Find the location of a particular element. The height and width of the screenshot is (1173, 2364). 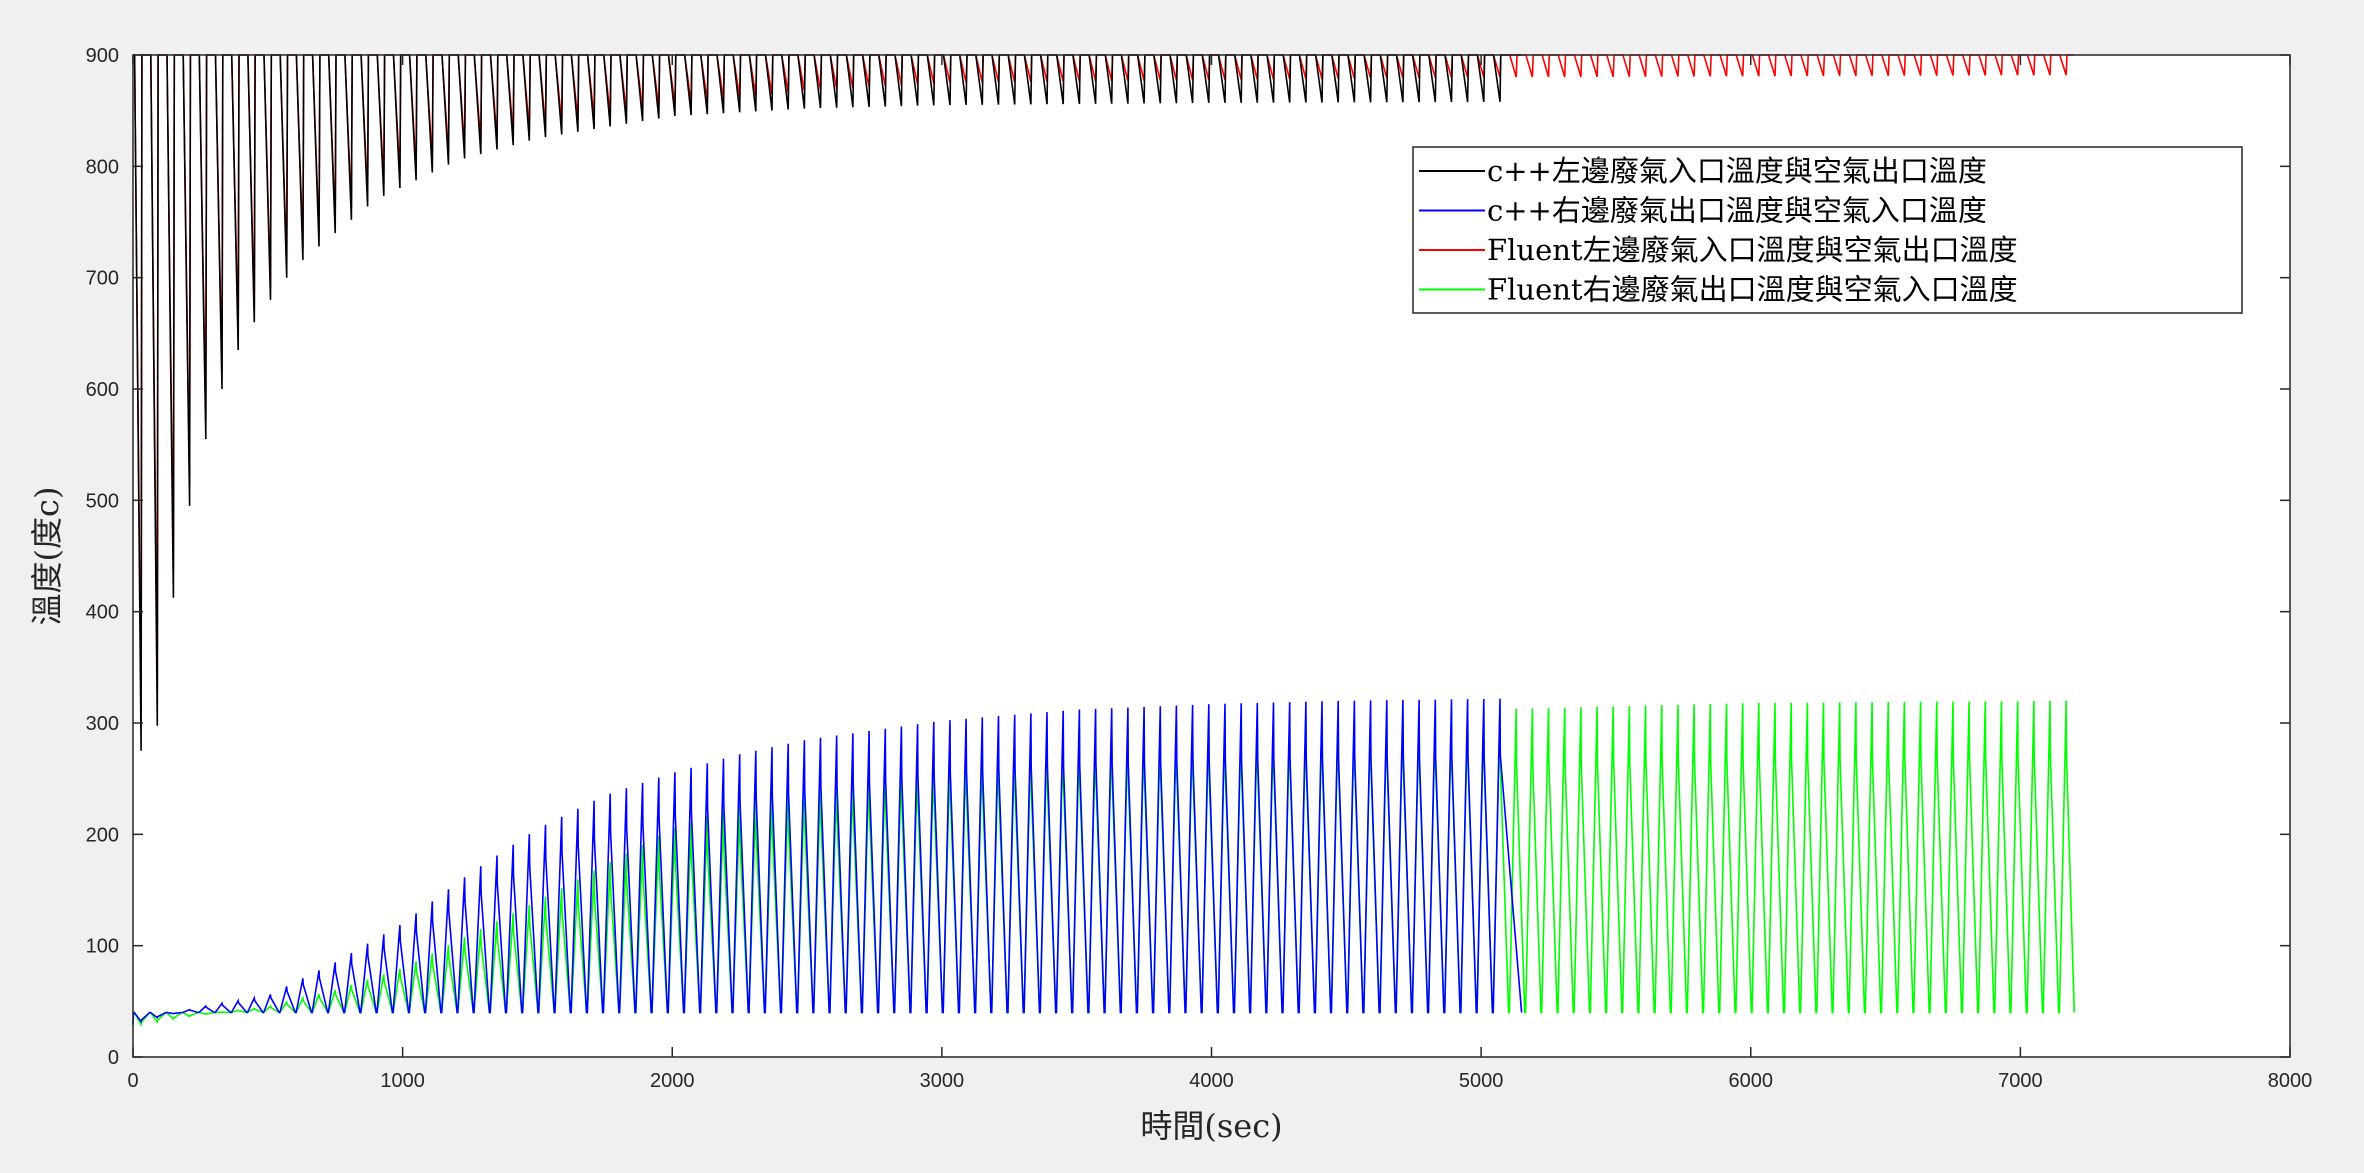

legend-label: c++左邊廢氣入口溫度與空氣出口溫度 is located at coordinates (1737, 171).